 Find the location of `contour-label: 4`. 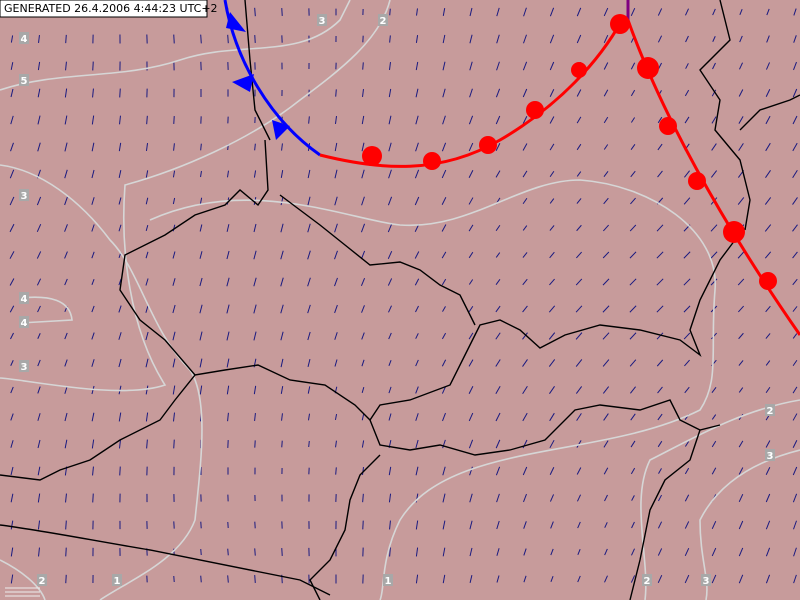

contour-label: 4 is located at coordinates (24, 323).